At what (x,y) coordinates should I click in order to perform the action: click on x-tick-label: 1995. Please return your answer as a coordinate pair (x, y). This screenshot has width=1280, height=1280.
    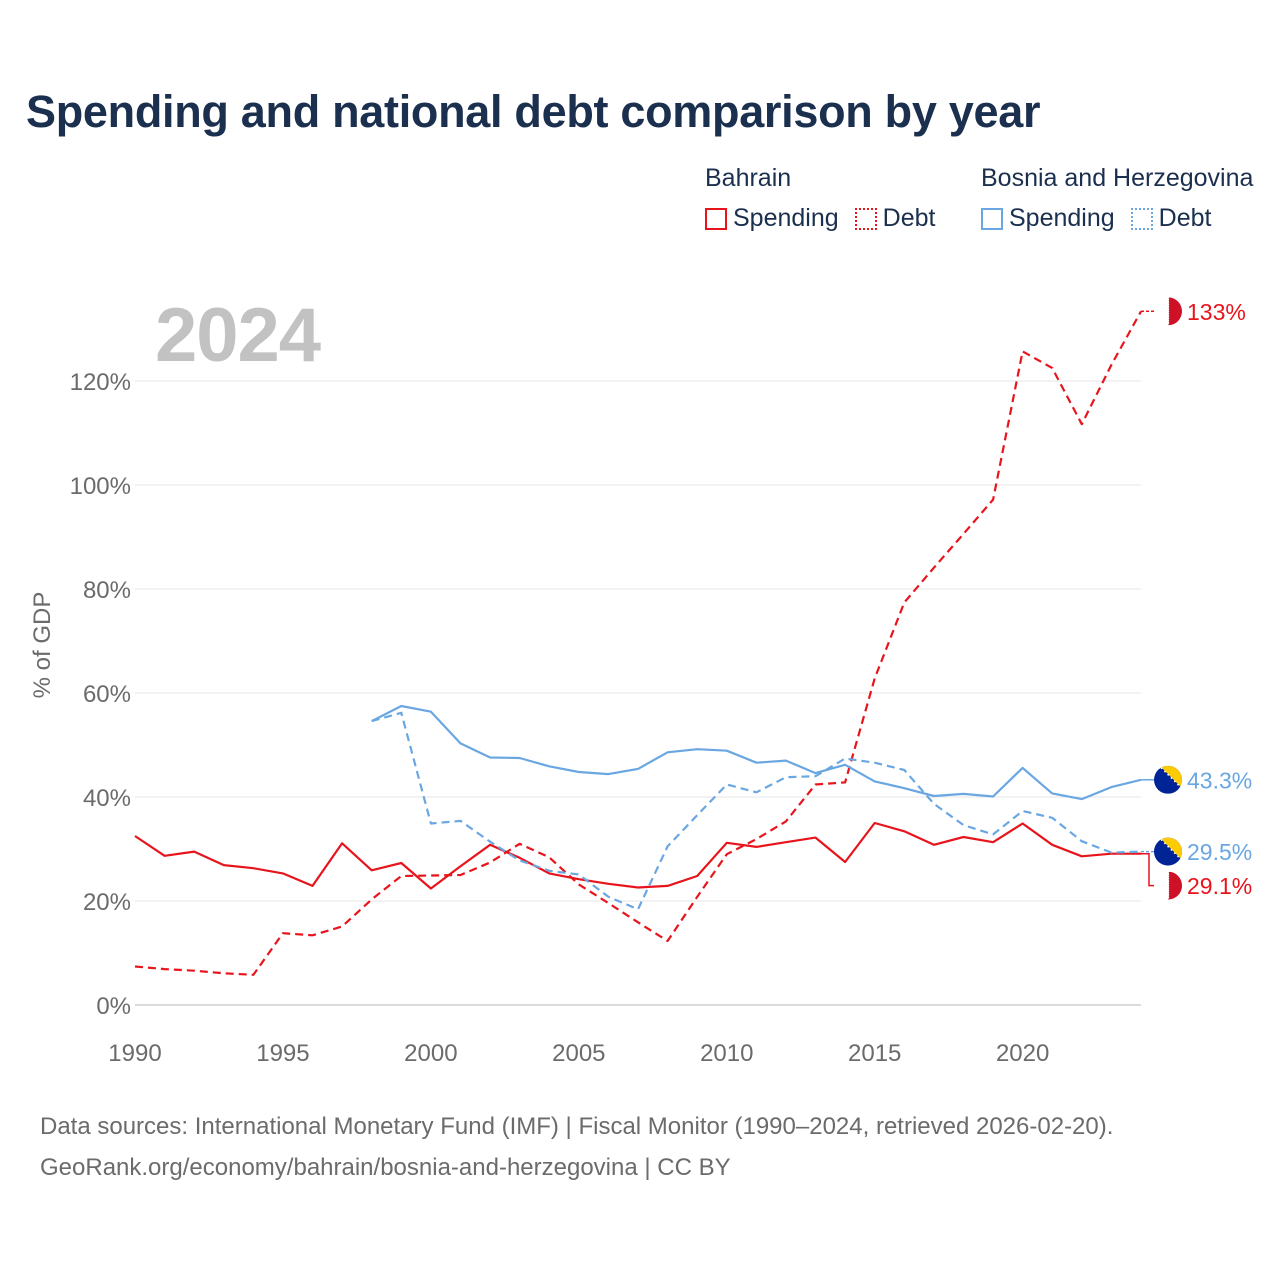
    Looking at the image, I should click on (282, 1053).